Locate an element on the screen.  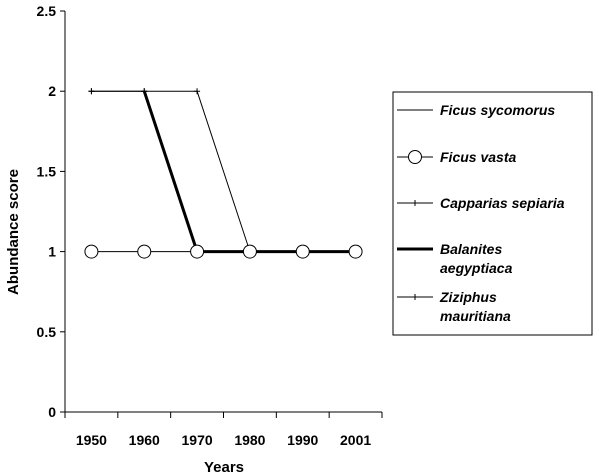
balanites-aegyptiaca-line is located at coordinates (249, 172).